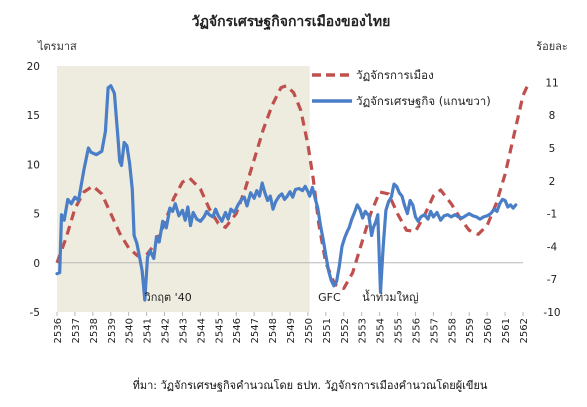 The height and width of the screenshot is (407, 587). Describe the element at coordinates (395, 75) in the screenshot. I see `legend-label-political: วัฏจักรการเมือง` at that location.